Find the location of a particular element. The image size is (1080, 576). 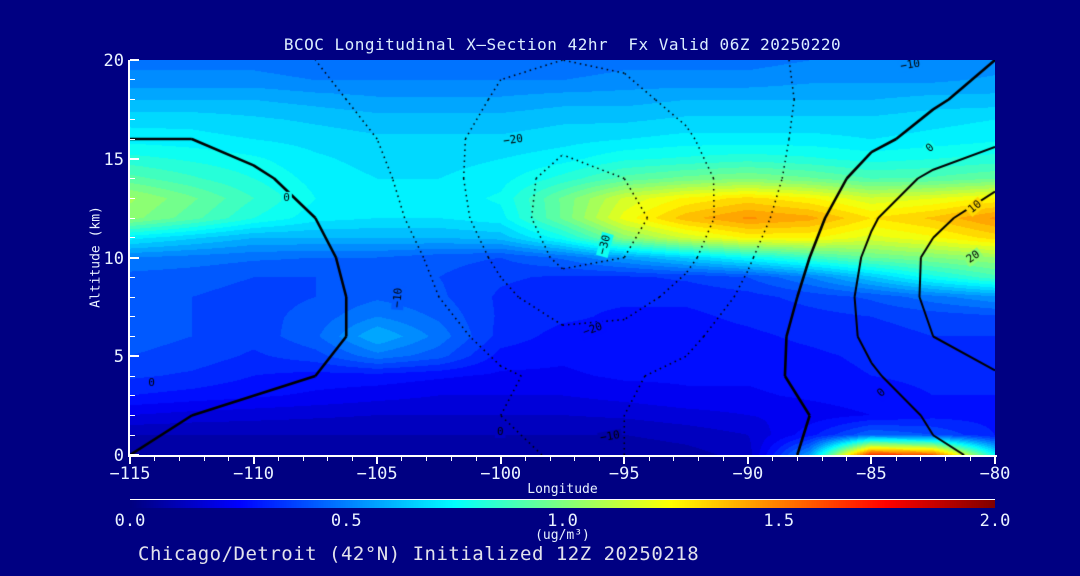

y-tick-label: 5 is located at coordinates (118, 357).